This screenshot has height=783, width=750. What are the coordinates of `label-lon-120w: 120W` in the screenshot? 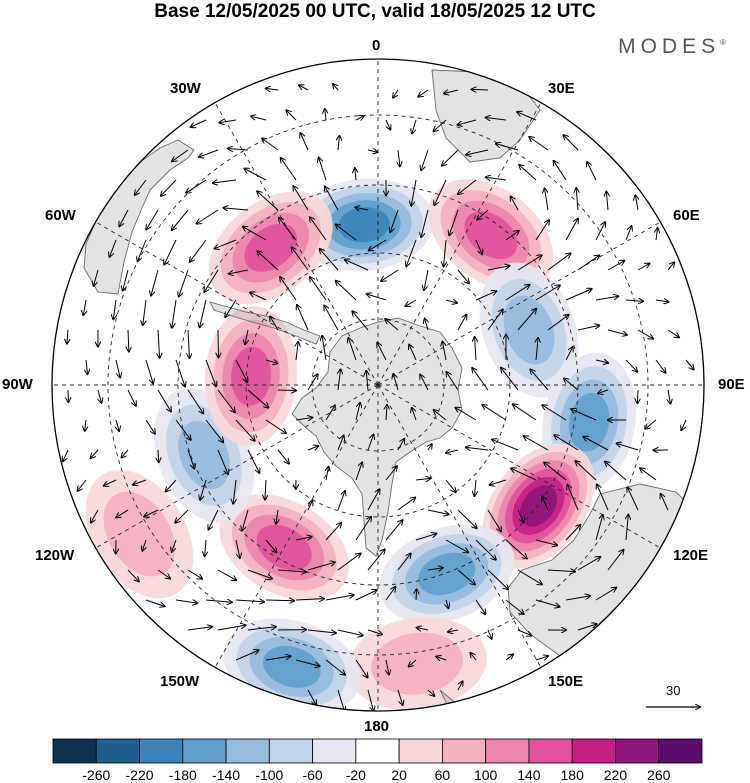 It's located at (55, 555).